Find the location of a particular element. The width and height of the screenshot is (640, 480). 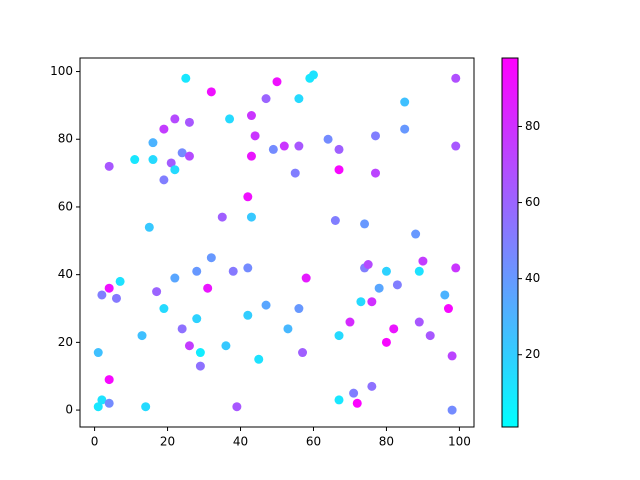

x-tick-label: 20 is located at coordinates (167, 442).